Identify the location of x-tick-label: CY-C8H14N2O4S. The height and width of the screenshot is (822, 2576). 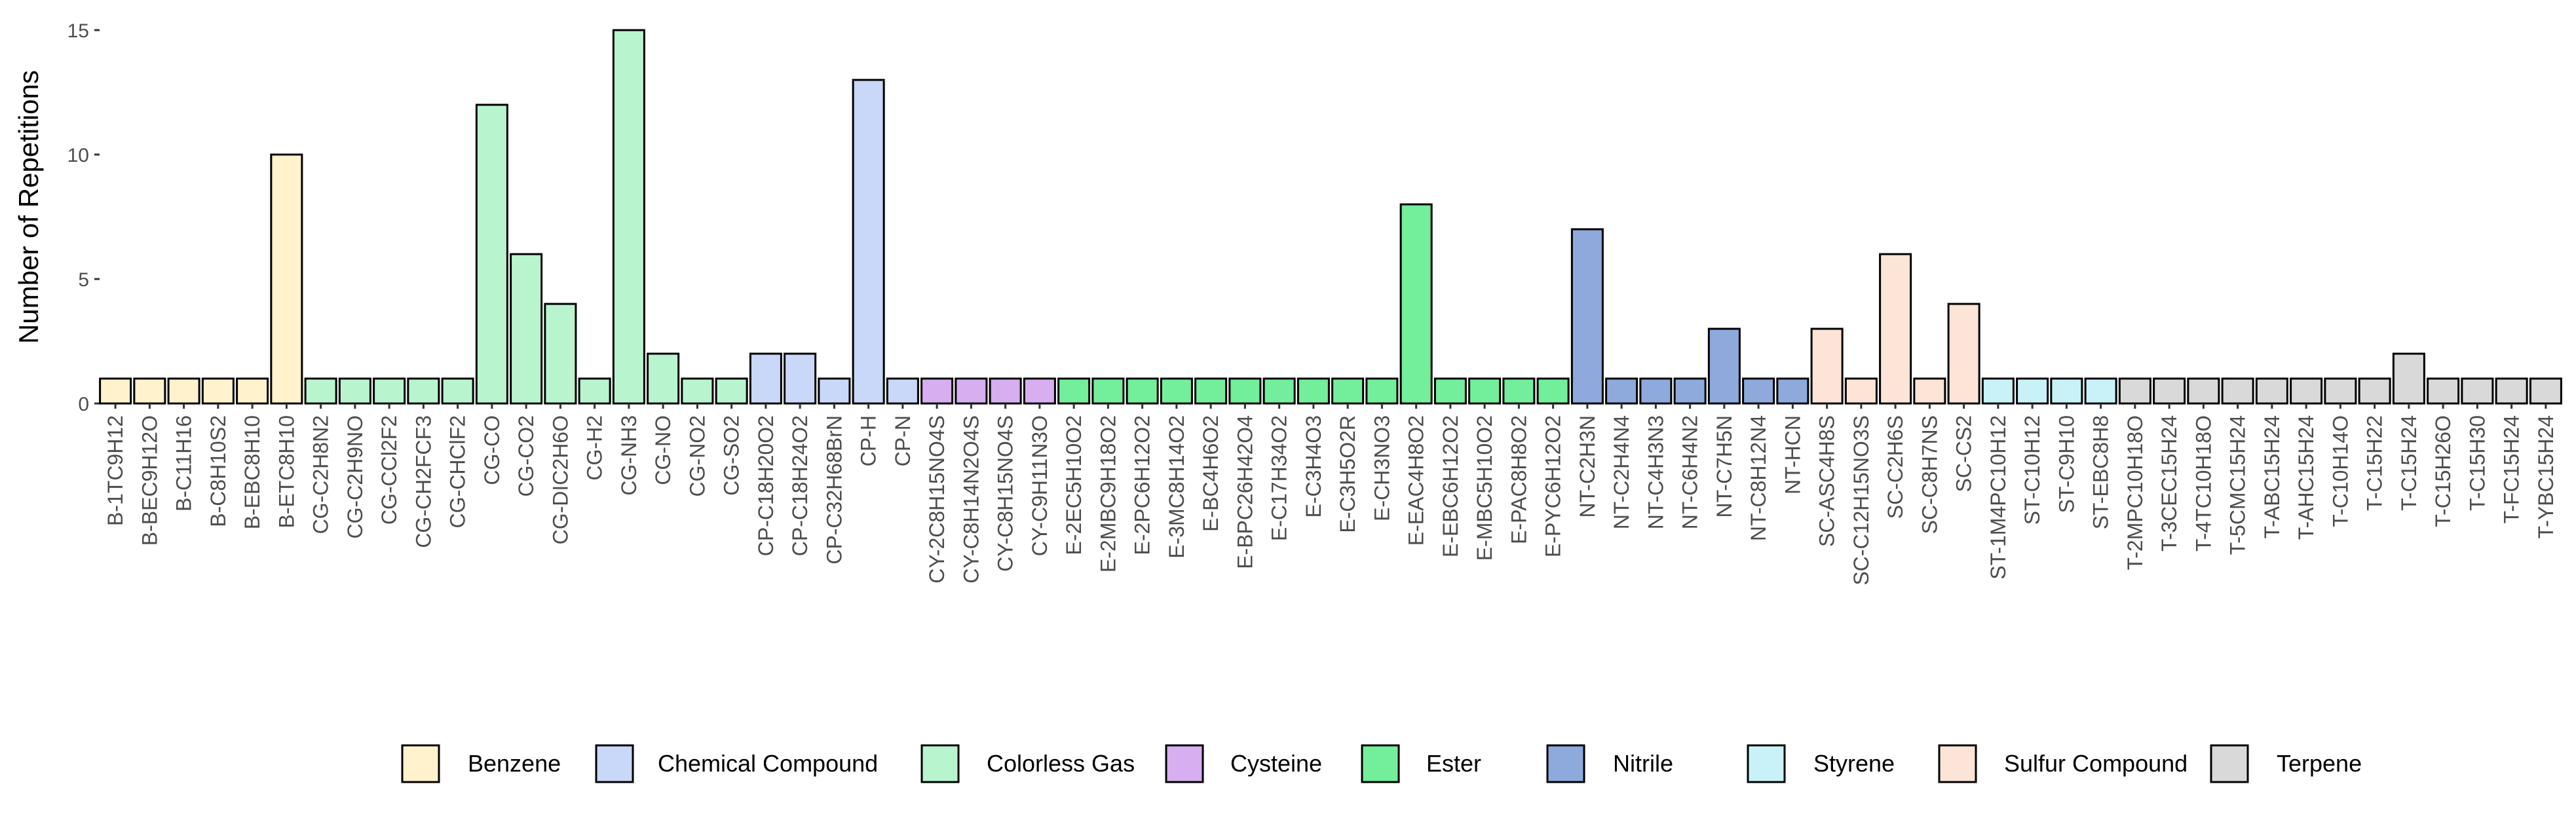
(971, 500).